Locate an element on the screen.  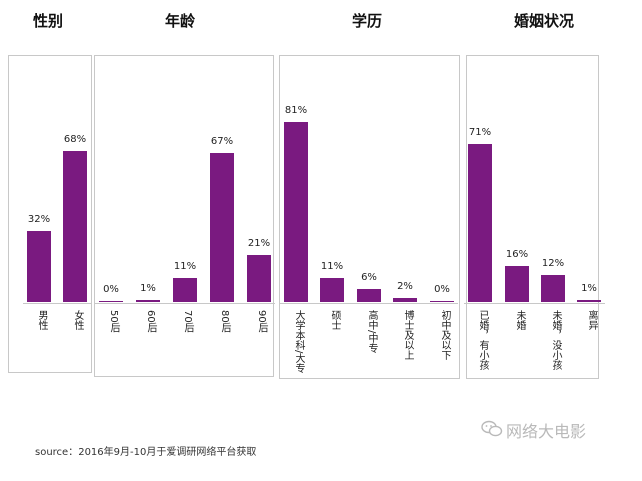
category-label-marital-2: 未婚，没小孩 is located at coordinates (555, 340).